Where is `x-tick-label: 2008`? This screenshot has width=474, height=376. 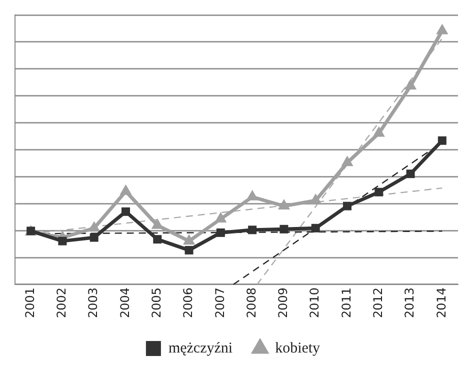 x-tick-label: 2008 is located at coordinates (251, 302).